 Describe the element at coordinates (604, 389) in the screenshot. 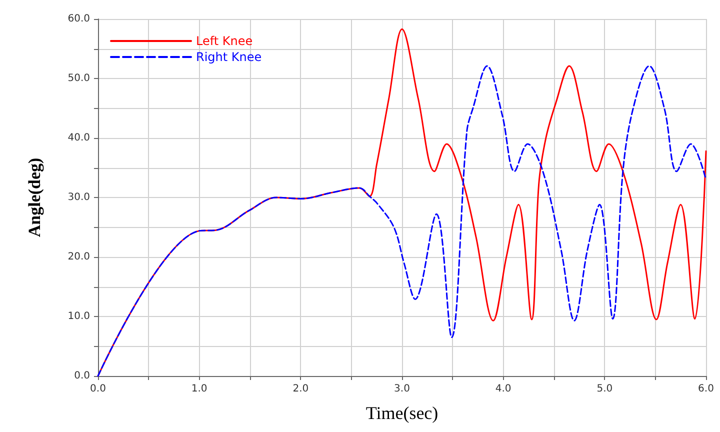

I see `x-tick-label: 5.0` at that location.